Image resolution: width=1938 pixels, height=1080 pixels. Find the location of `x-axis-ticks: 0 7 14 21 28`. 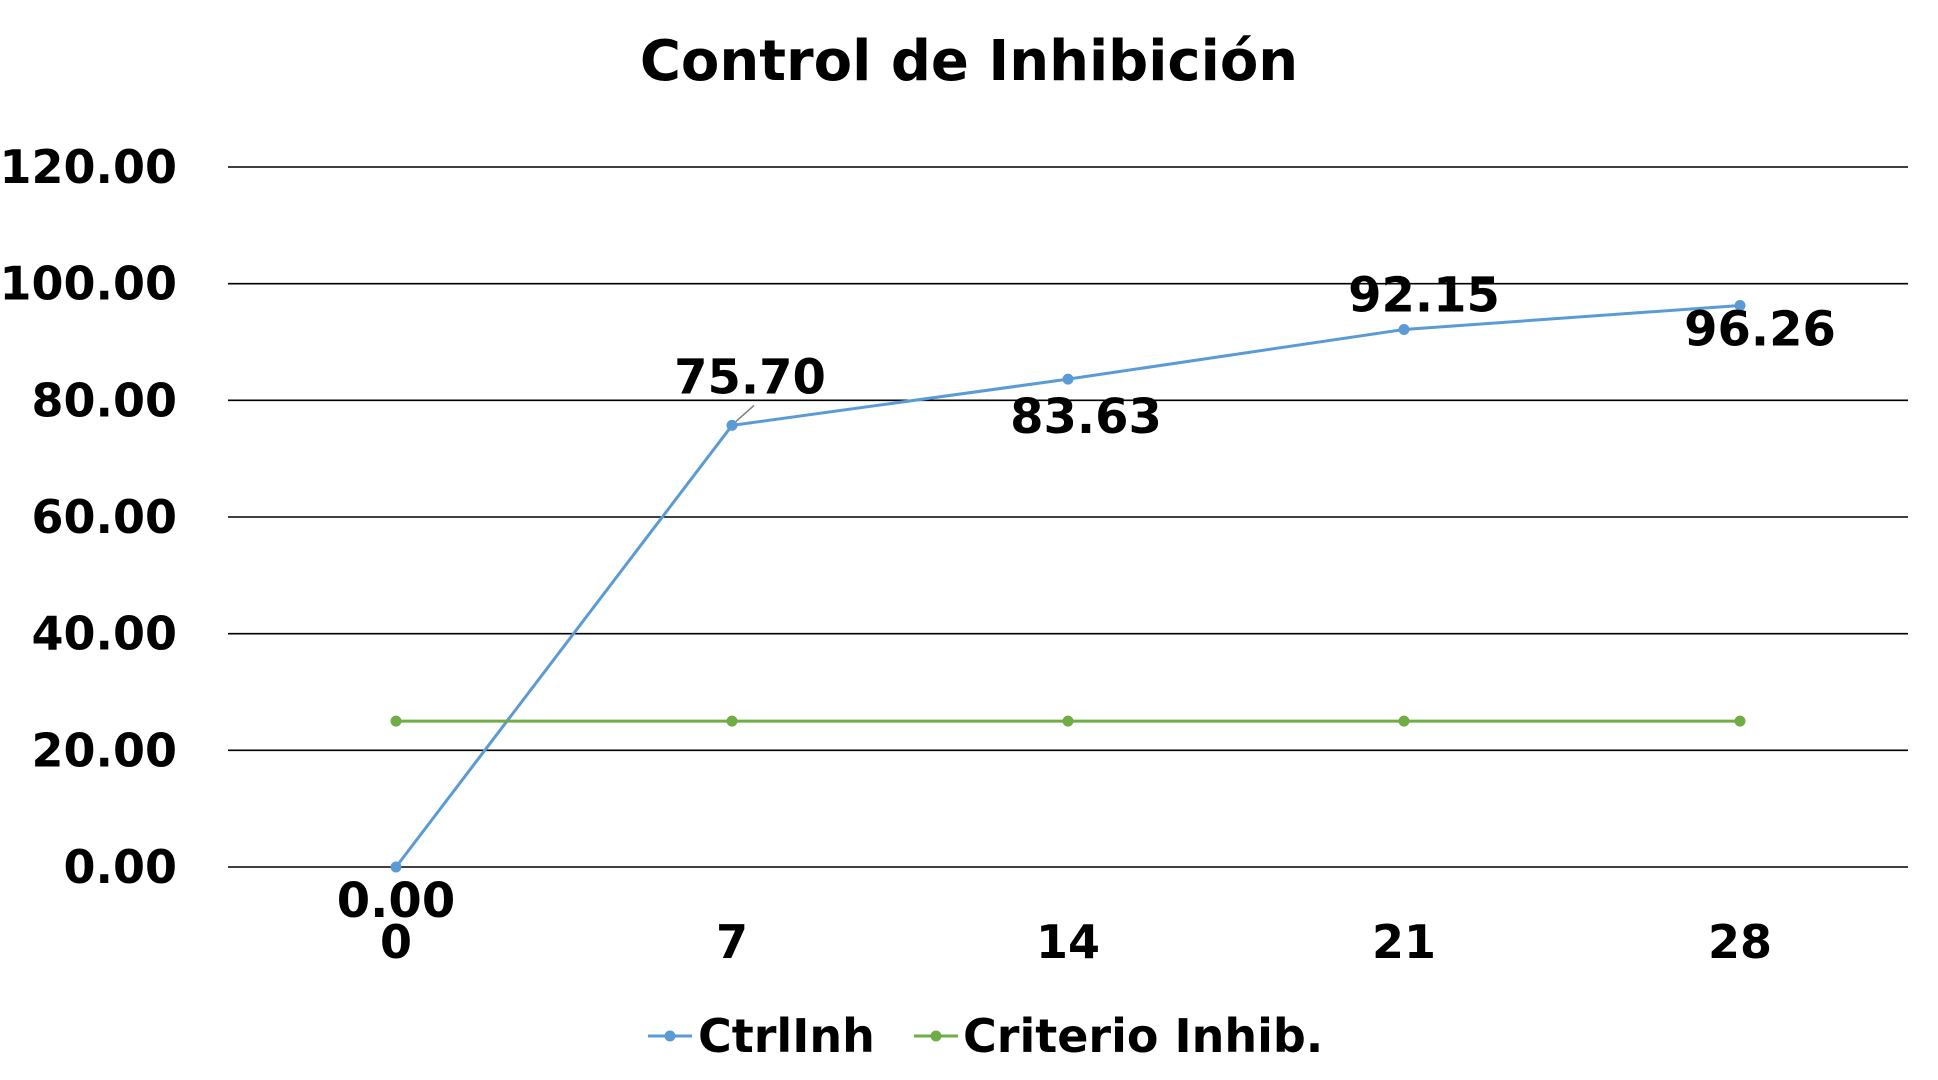

x-axis-ticks: 0 7 14 21 28 is located at coordinates (1076, 942).